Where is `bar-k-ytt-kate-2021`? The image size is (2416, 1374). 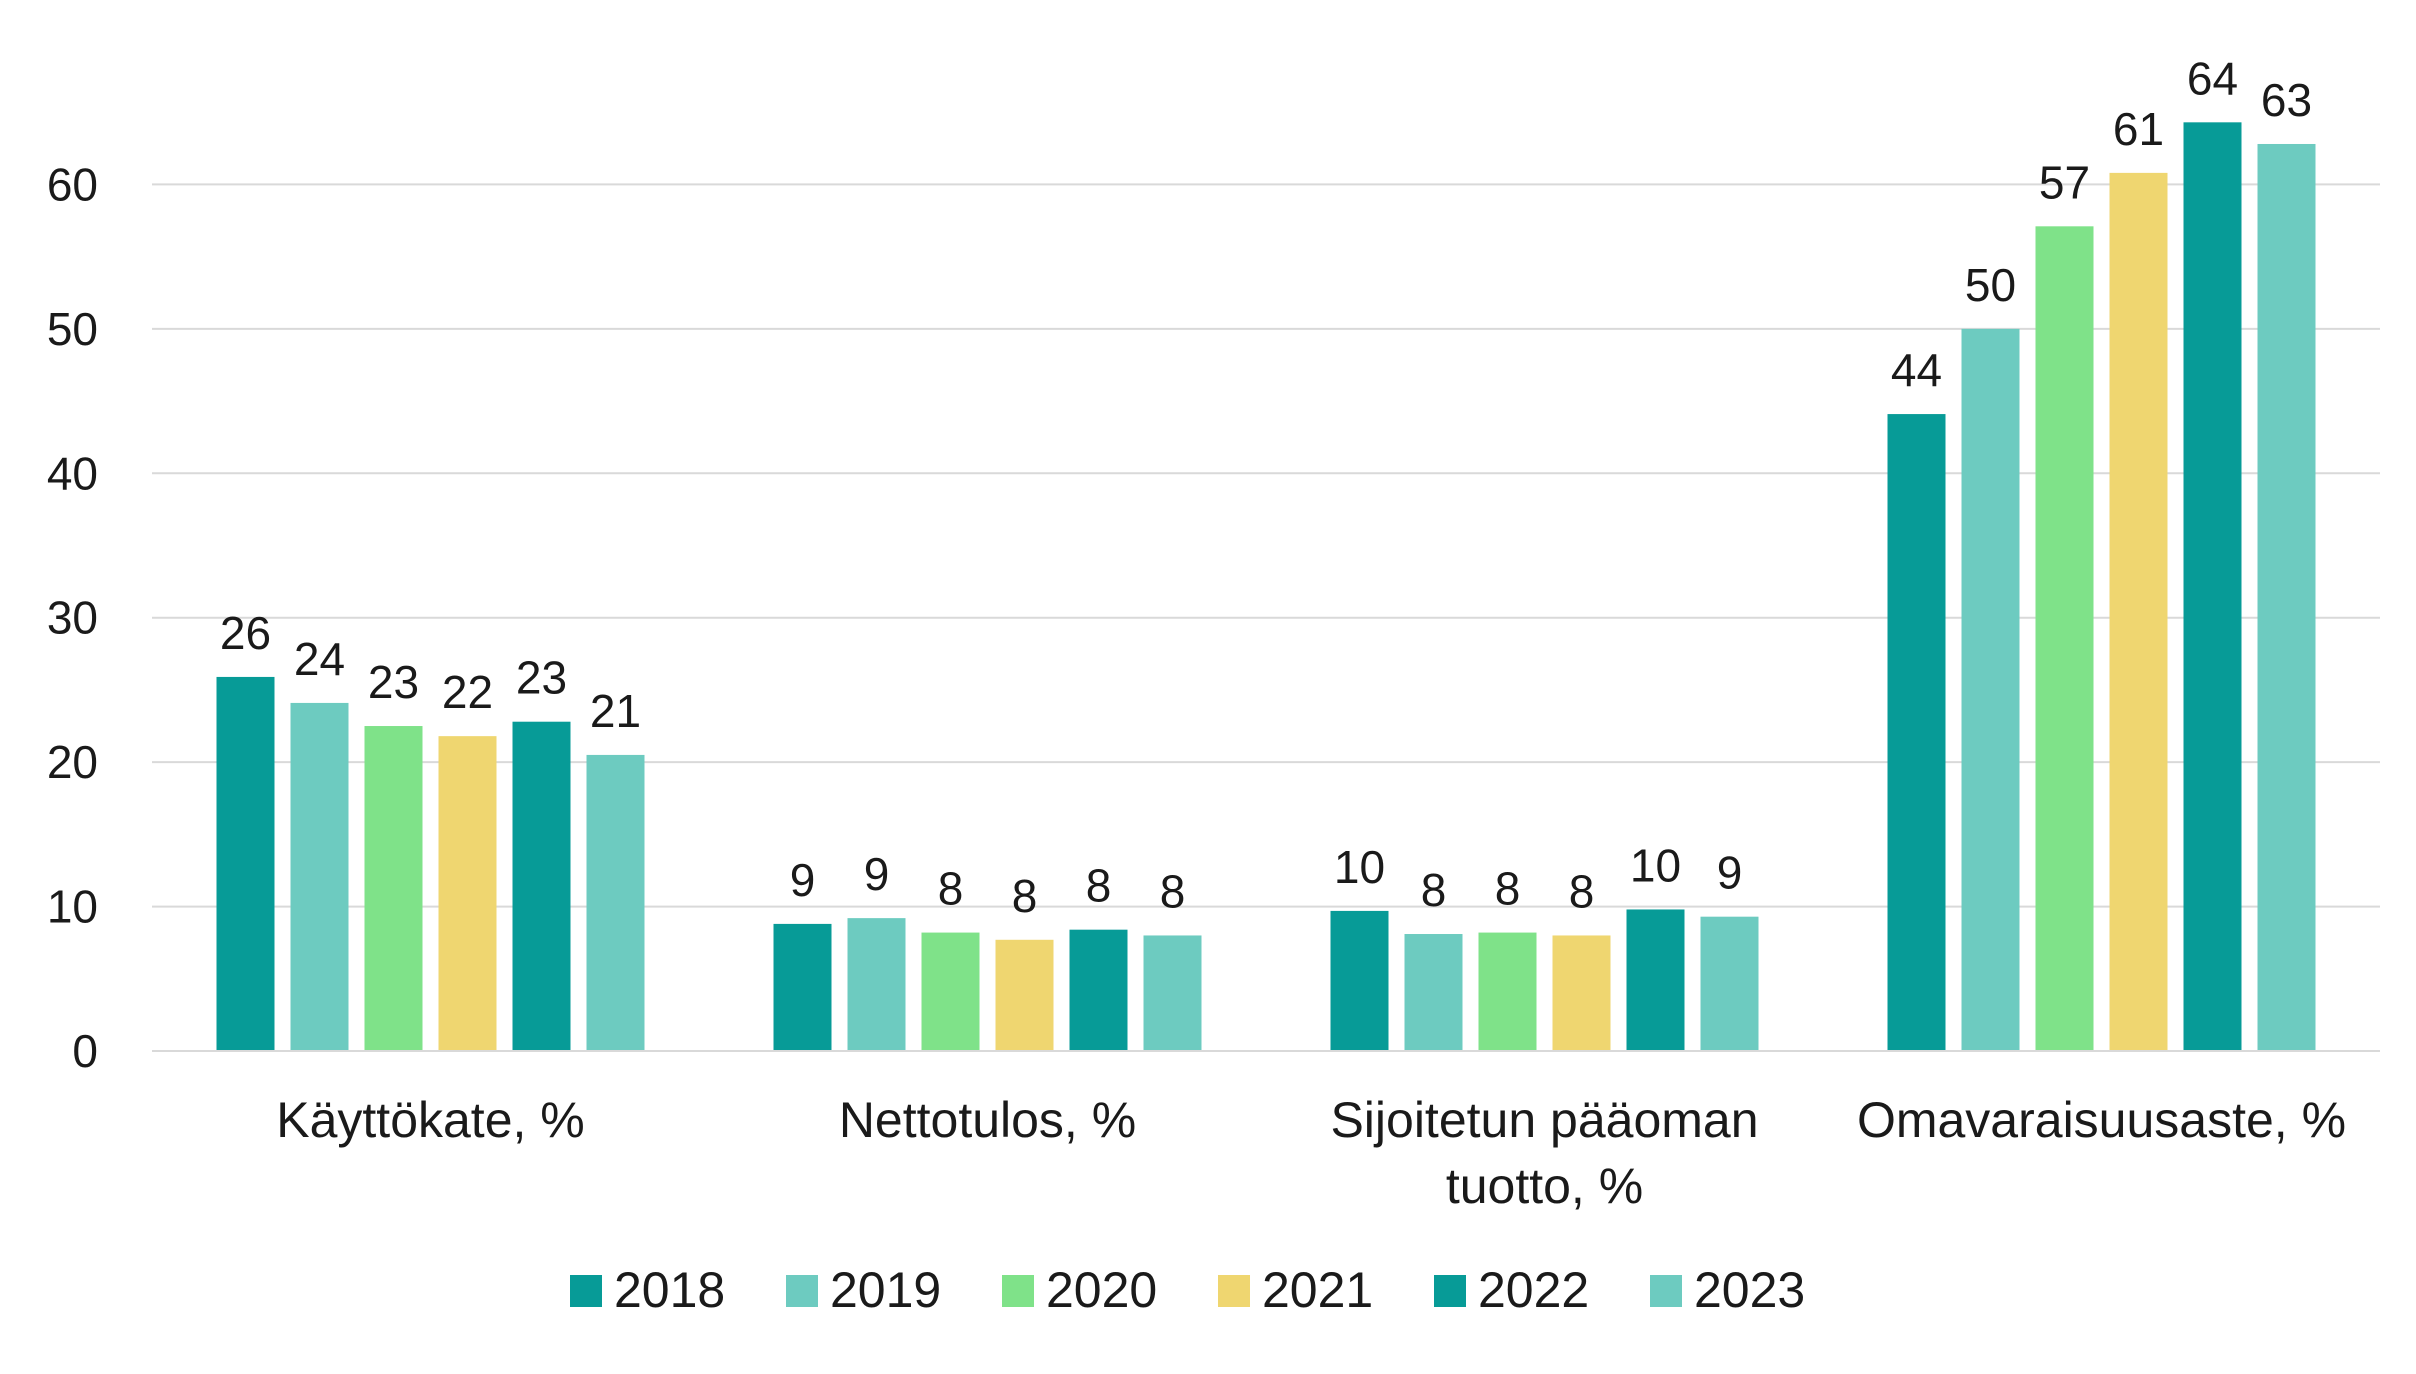
bar-k-ytt-kate-2021 is located at coordinates (467, 893).